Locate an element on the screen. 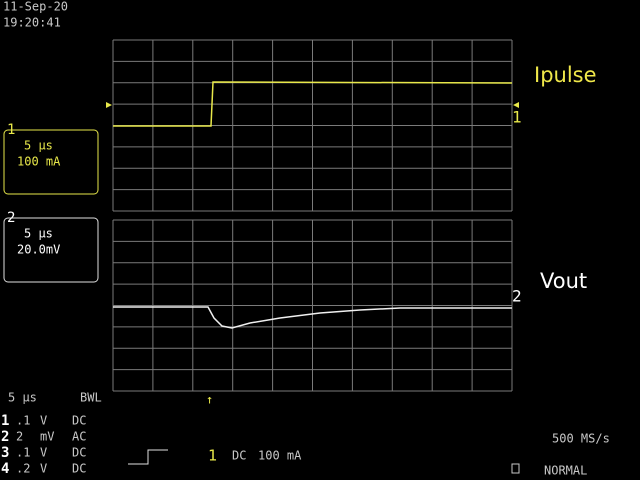 Image resolution: width=640 pixels, height=480 pixels. trigger-coupling: DC is located at coordinates (239, 456).